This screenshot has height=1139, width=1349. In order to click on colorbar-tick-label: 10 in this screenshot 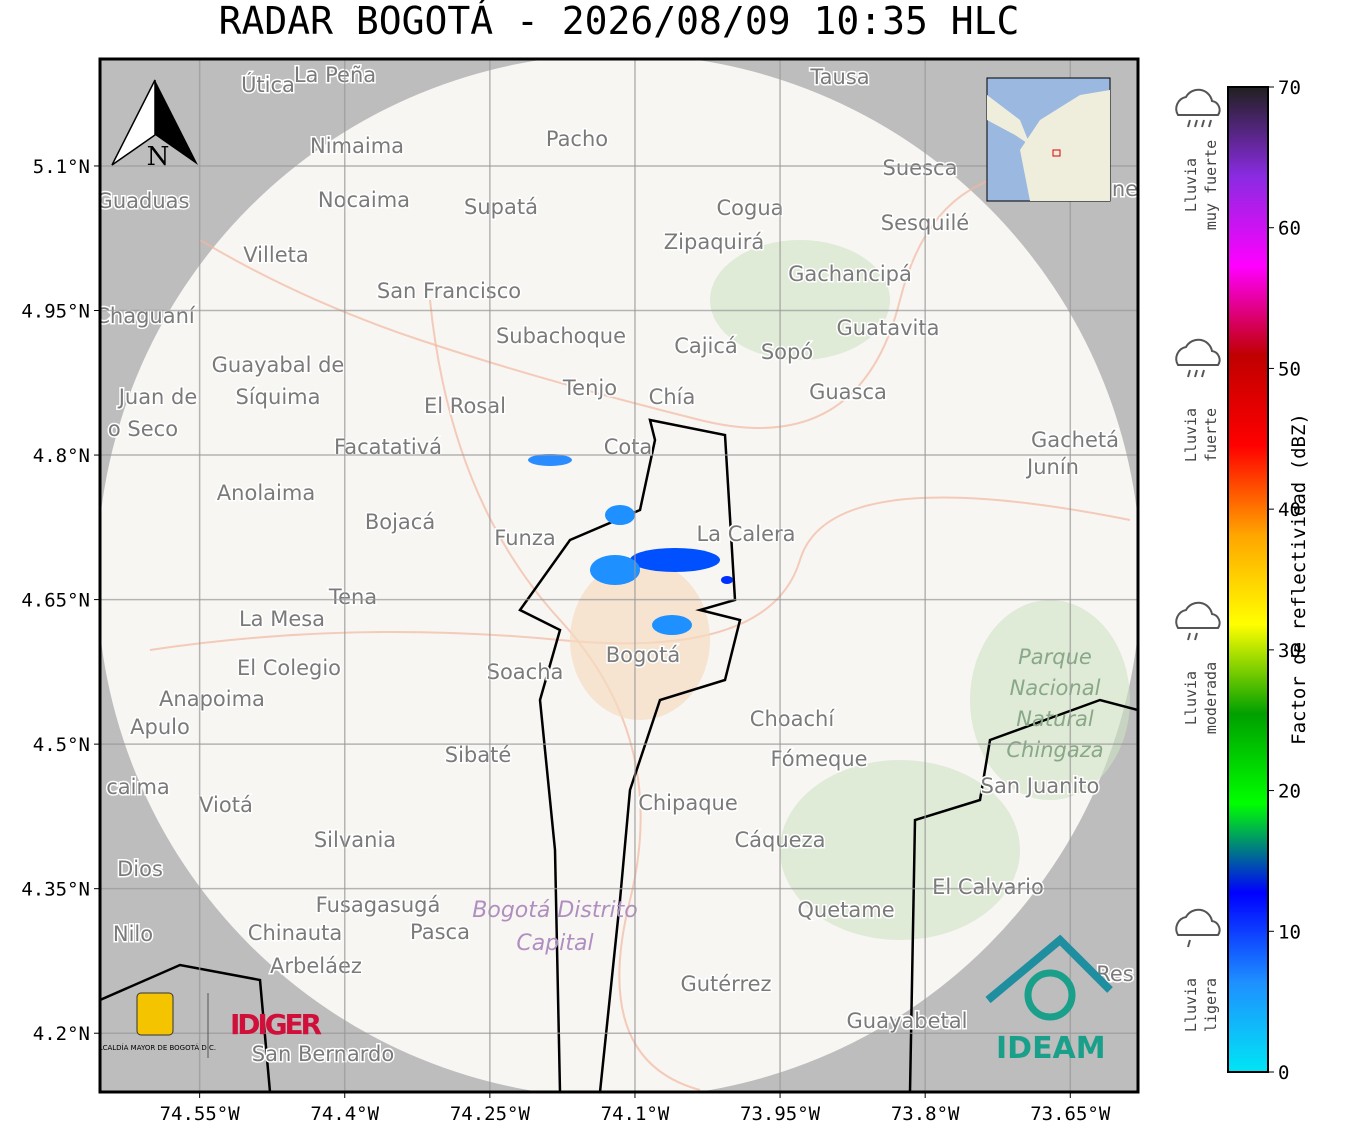, I will do `click(1289, 932)`.